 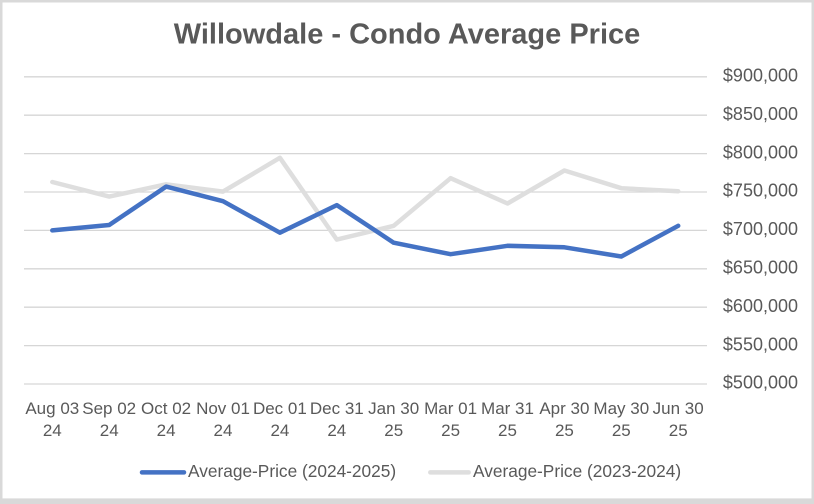 I want to click on svg-text: Average-Price (2023-2024), so click(x=577, y=471).